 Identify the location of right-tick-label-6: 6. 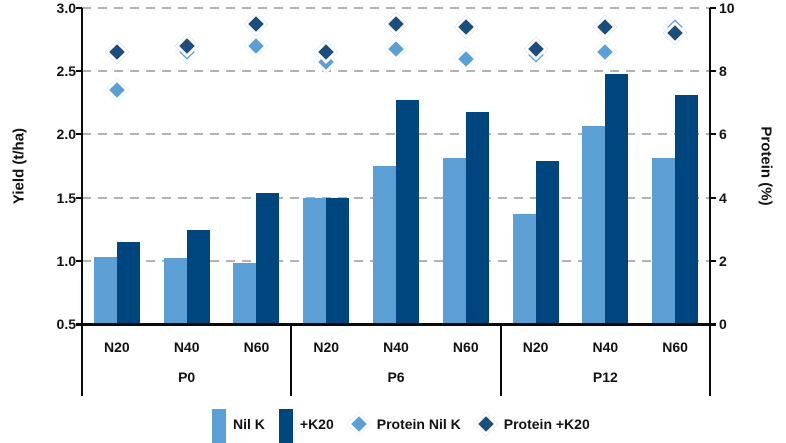
(723, 134).